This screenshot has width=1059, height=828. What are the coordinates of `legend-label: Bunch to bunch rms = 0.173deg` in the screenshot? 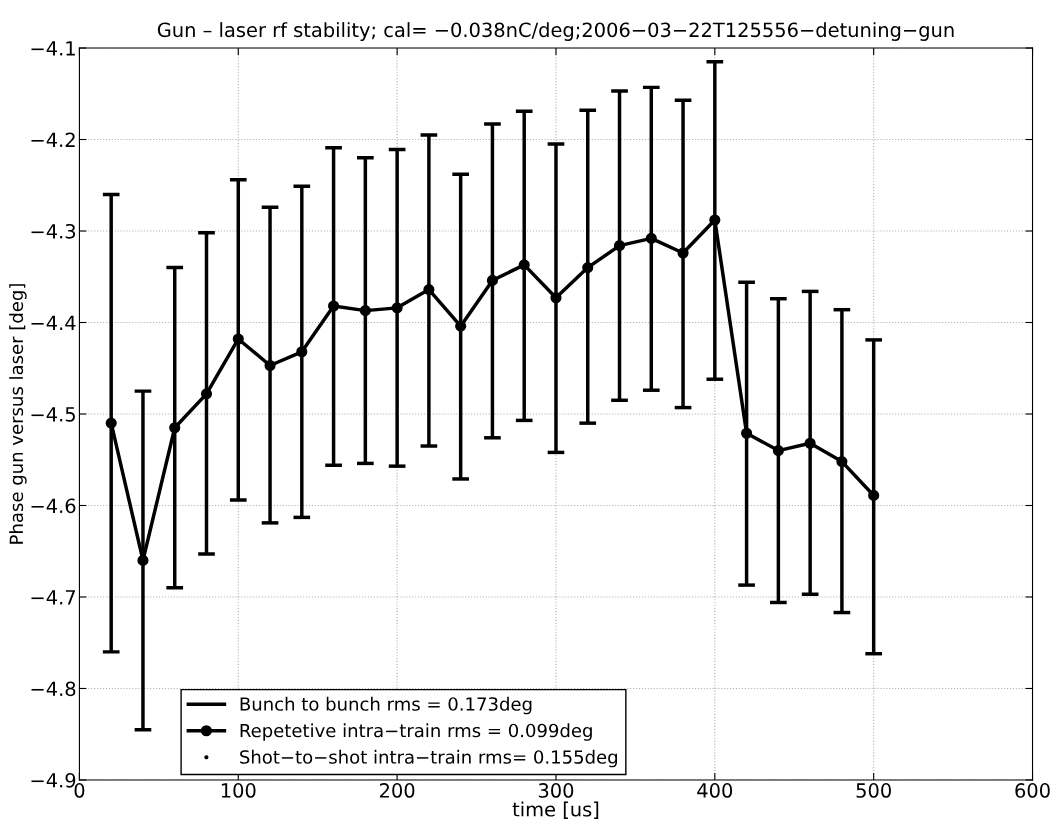 It's located at (386, 705).